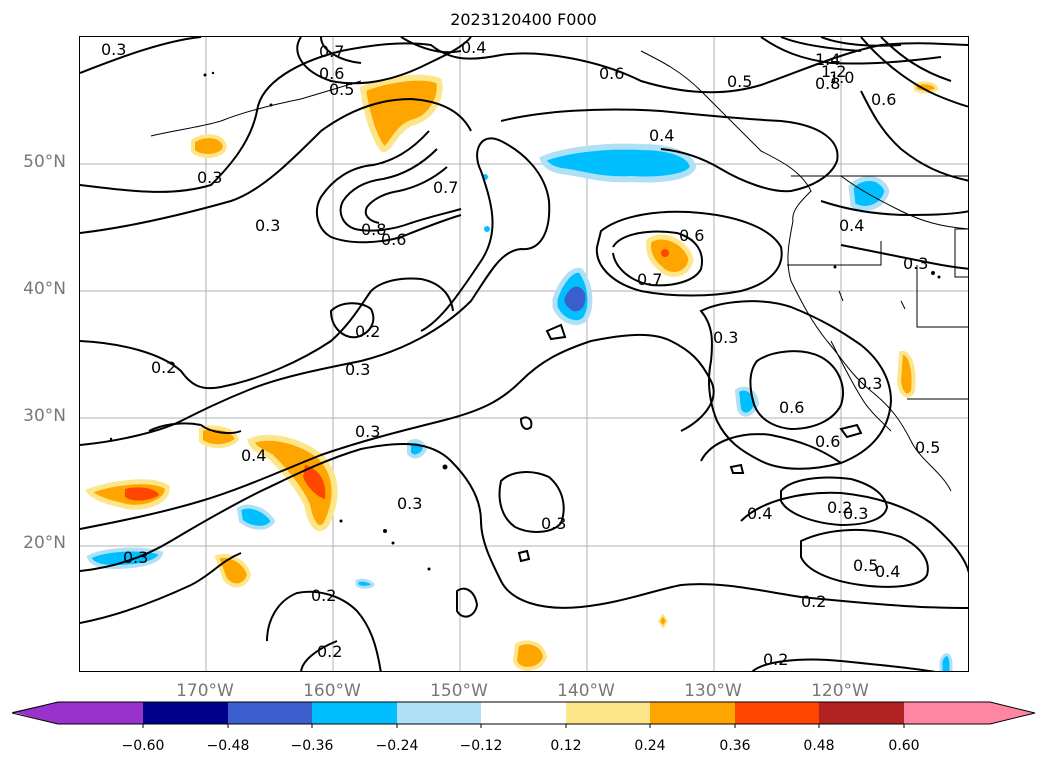  Describe the element at coordinates (523, 726) in the screenshot. I see `colorbar-ticks` at that location.